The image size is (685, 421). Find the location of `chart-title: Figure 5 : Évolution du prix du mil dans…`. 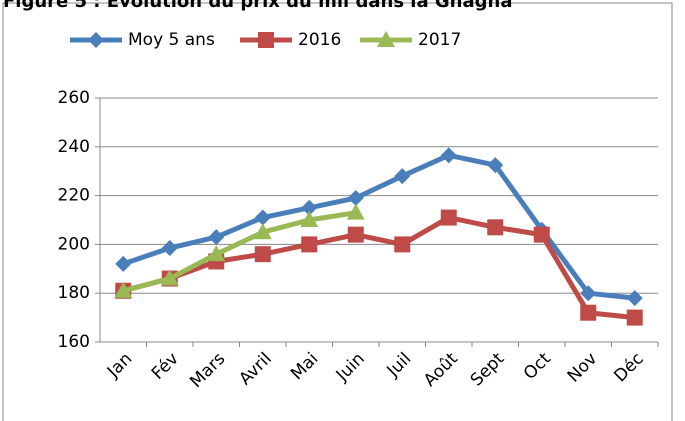

chart-title: Figure 5 : Évolution du prix du mil dans… is located at coordinates (257, 6).